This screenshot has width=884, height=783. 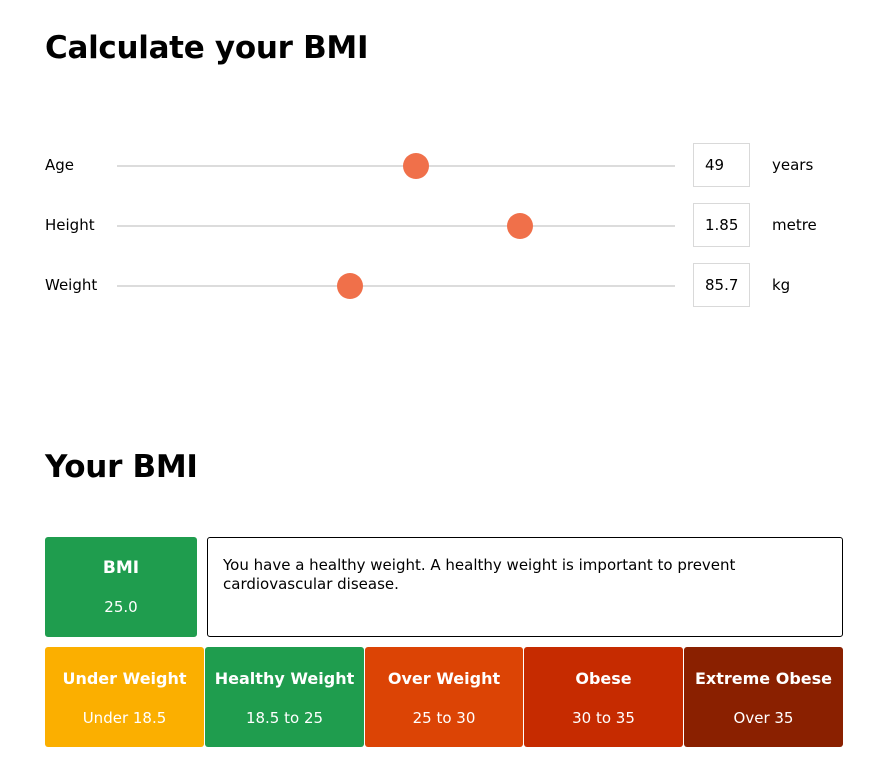 I want to click on category-name: Over Weight, so click(x=444, y=678).